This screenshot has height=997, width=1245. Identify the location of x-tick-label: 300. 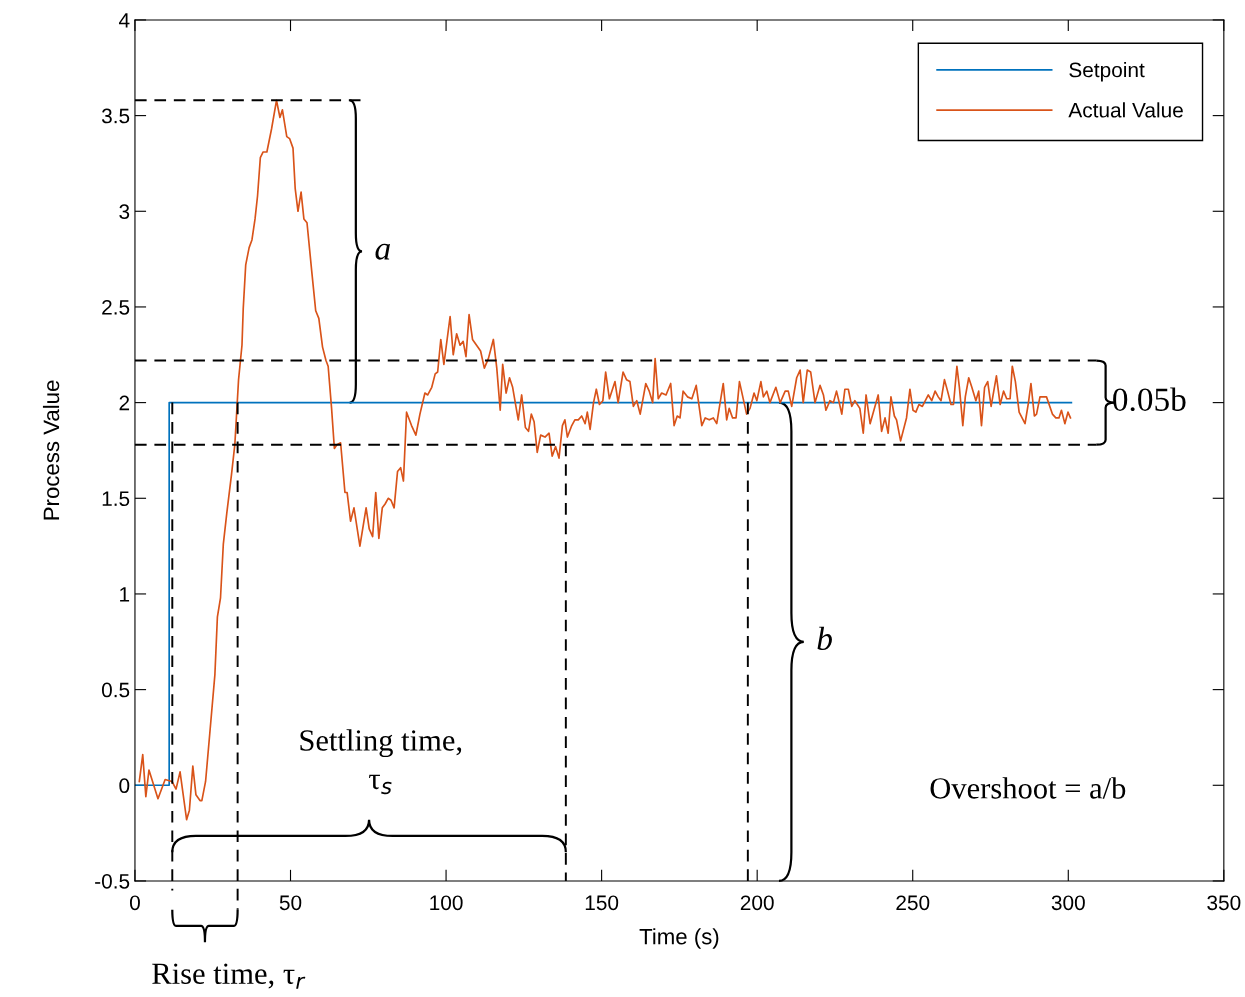
(1068, 903).